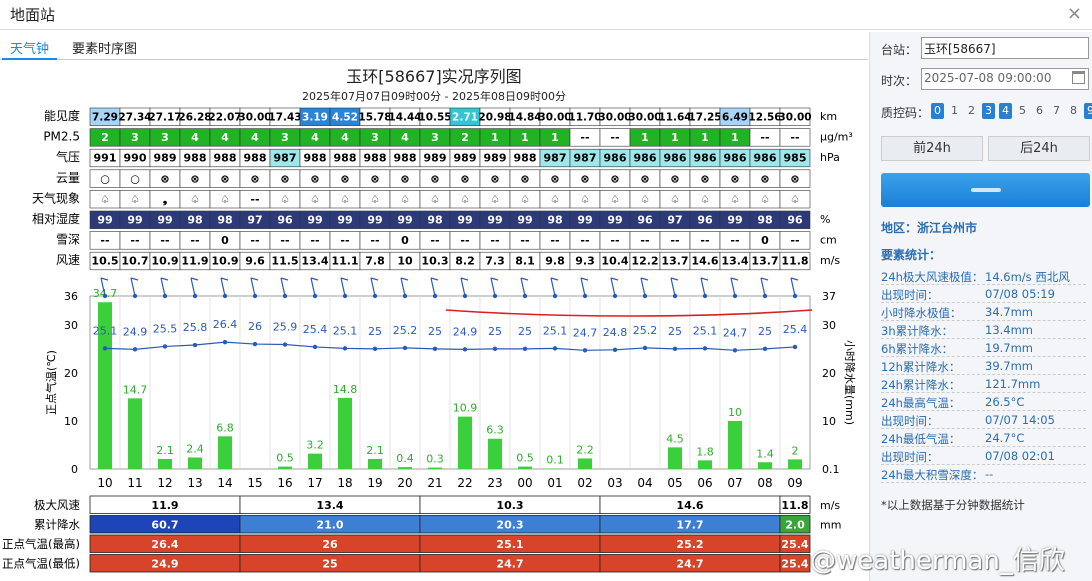 The height and width of the screenshot is (581, 1092). What do you see at coordinates (829, 296) in the screenshot?
I see `right-tick: 37` at bounding box center [829, 296].